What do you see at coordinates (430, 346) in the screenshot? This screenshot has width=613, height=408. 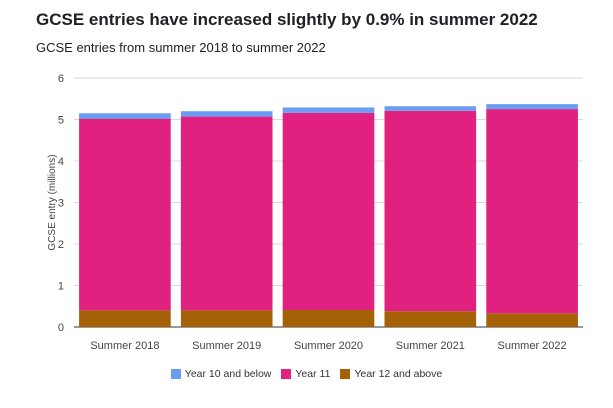 I see `x-tick-label: Summer 2021` at bounding box center [430, 346].